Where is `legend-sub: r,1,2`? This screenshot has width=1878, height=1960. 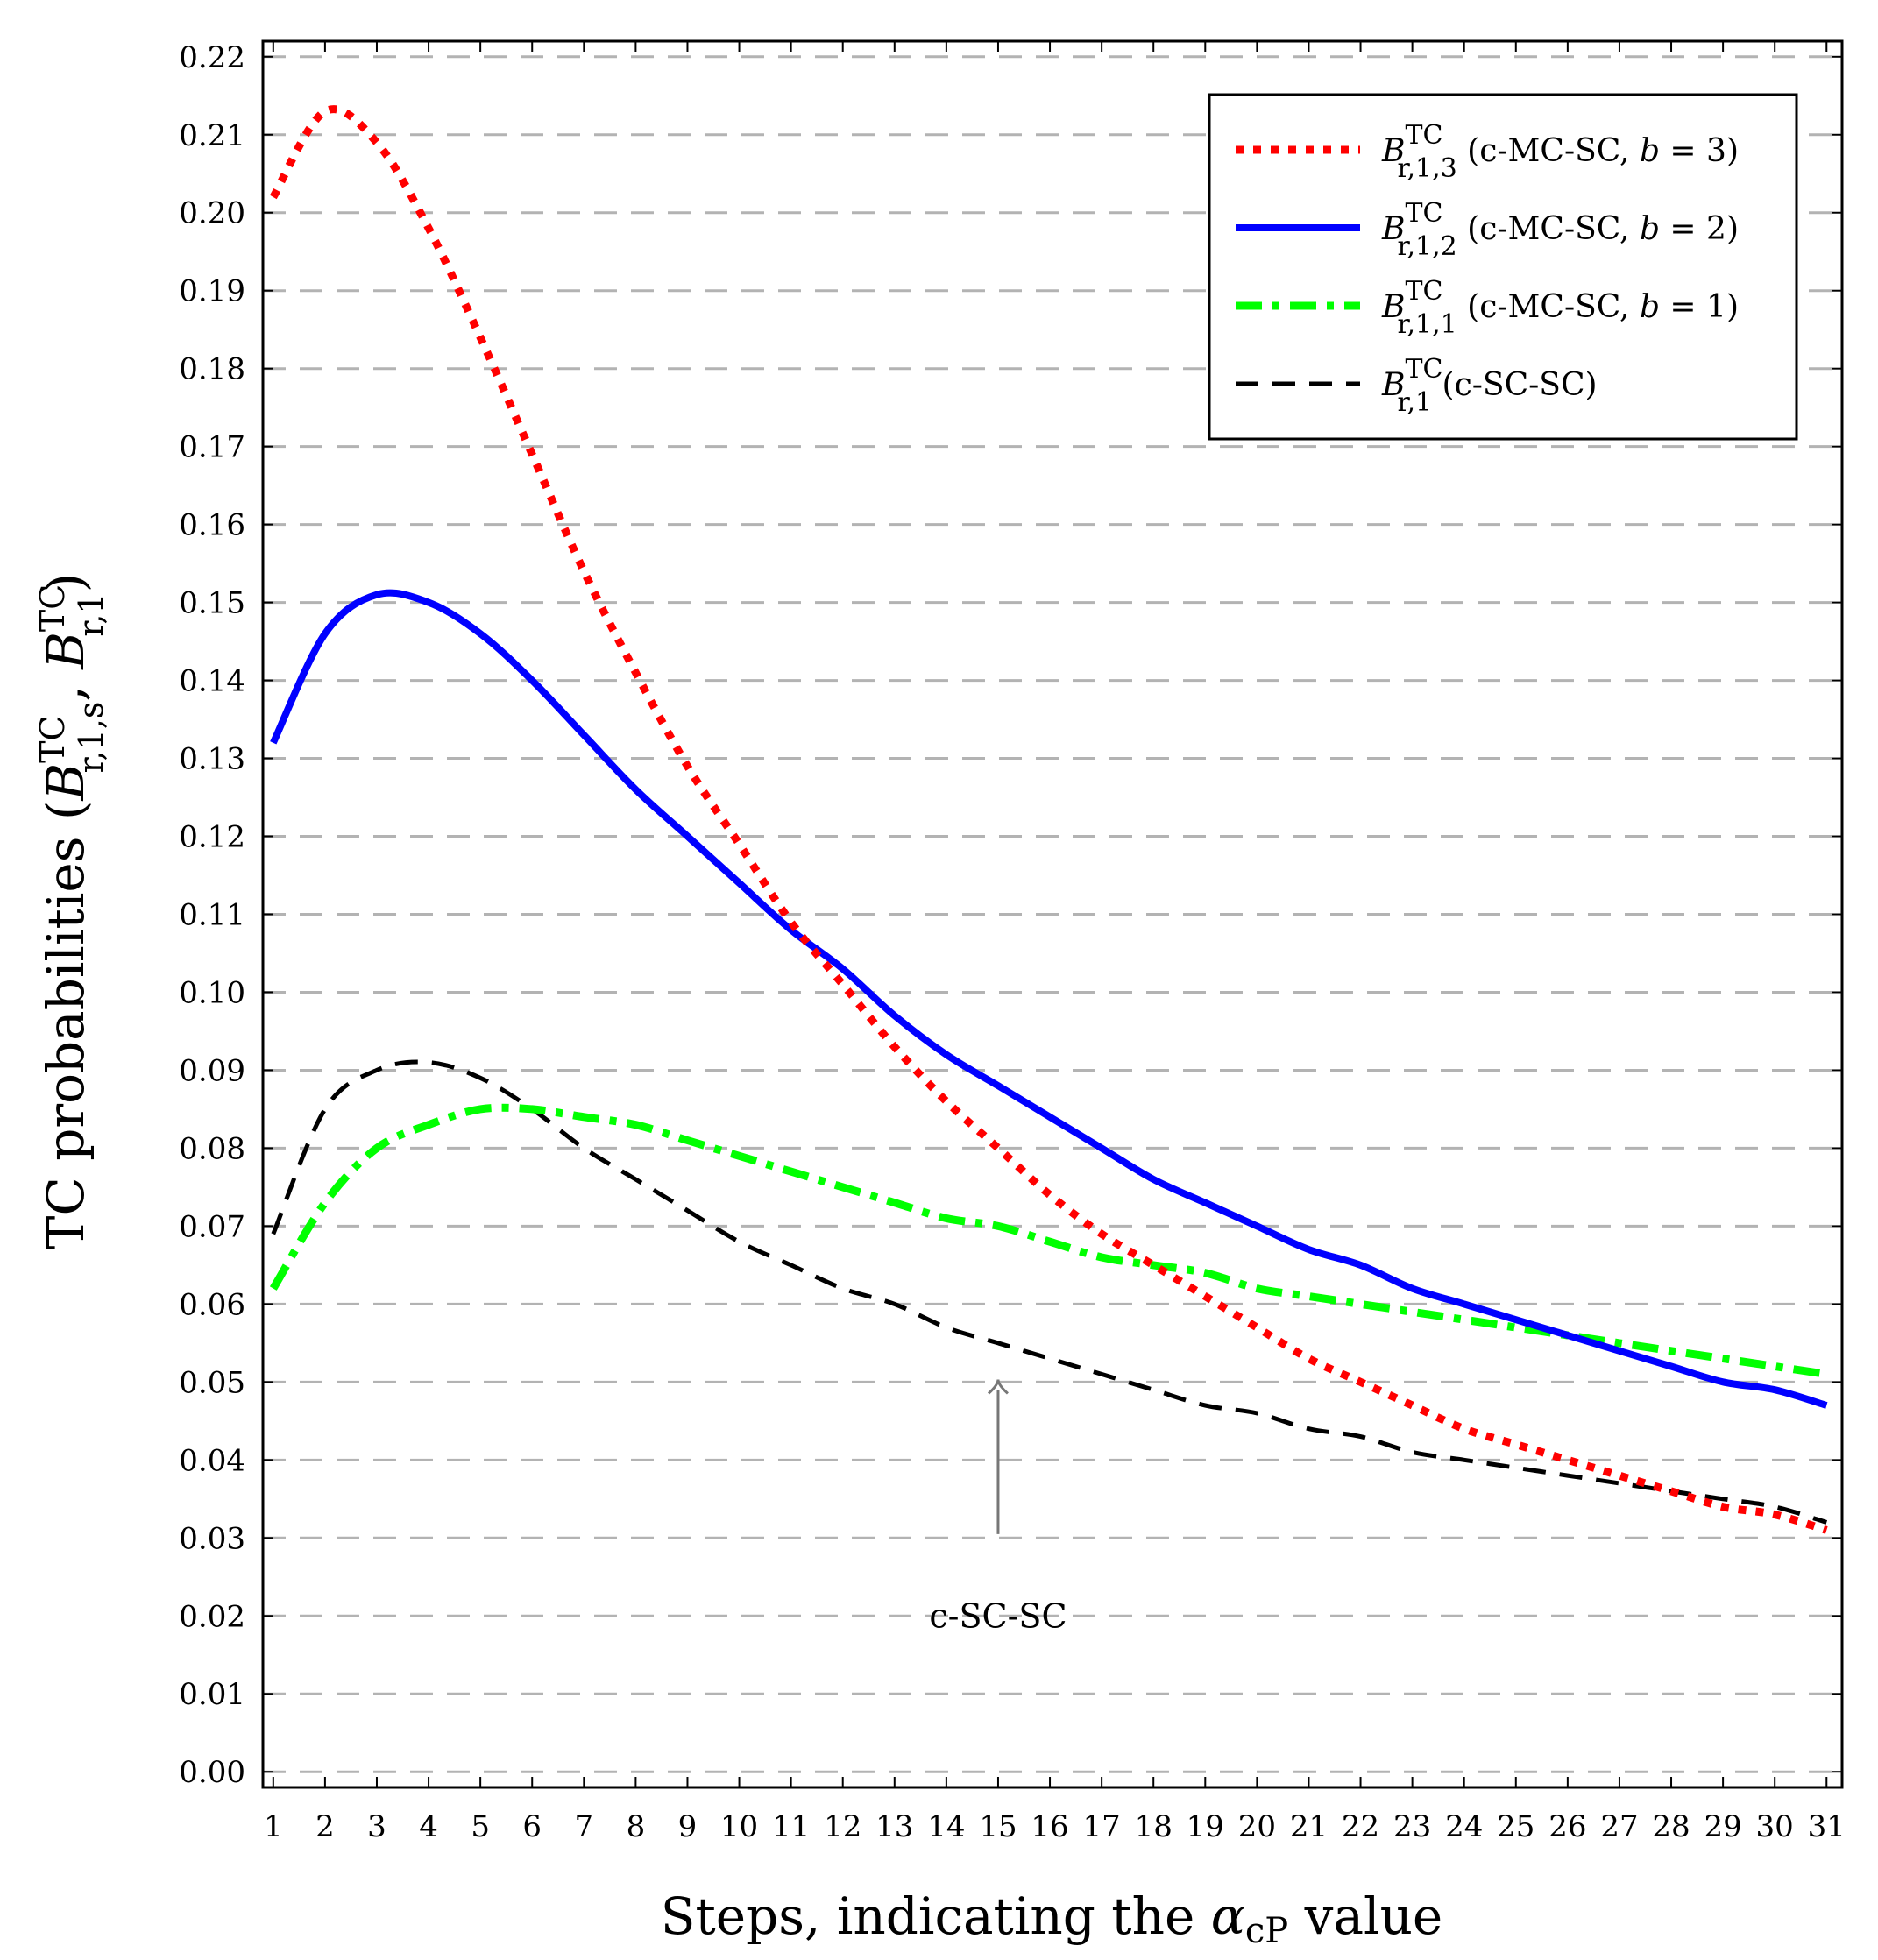
legend-sub: r,1,2 is located at coordinates (1426, 247).